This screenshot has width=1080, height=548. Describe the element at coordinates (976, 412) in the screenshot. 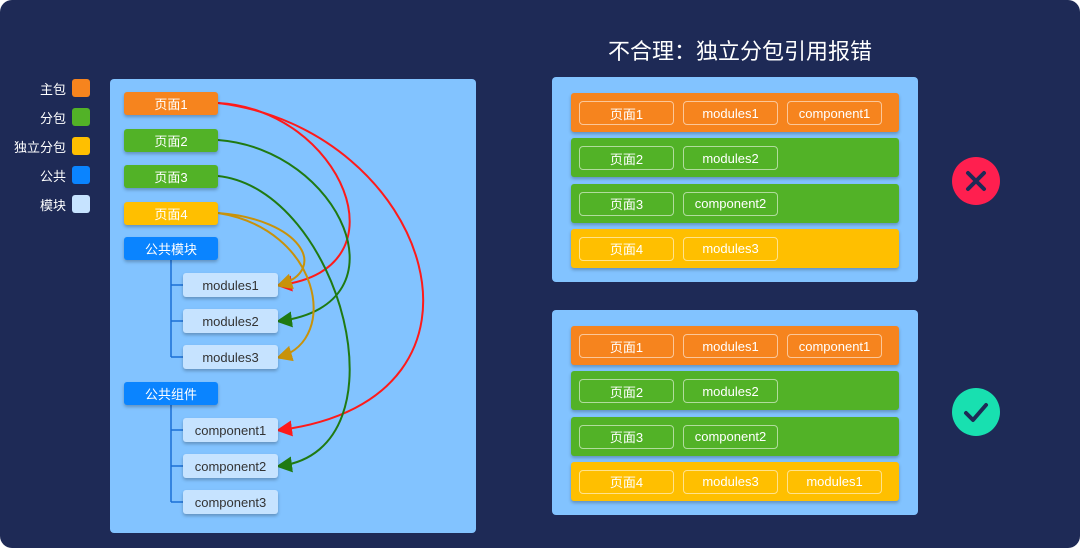

I see `check-icon` at that location.